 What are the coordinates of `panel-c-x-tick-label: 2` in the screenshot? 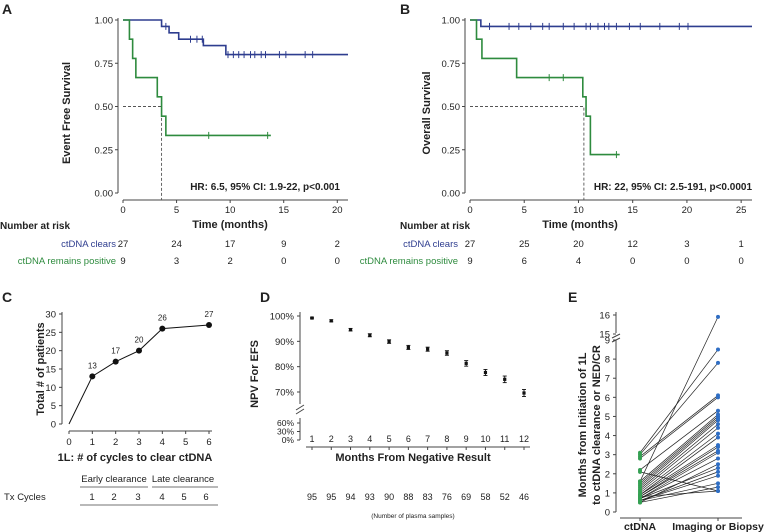 It's located at (115, 442).